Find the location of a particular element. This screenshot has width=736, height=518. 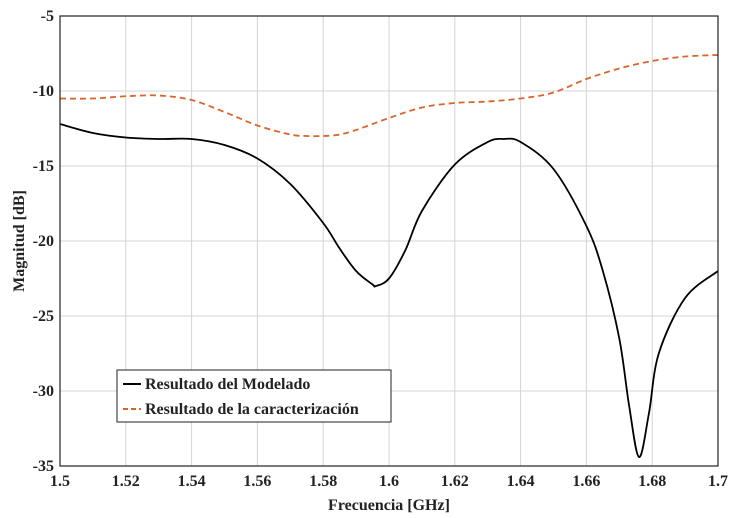

series-line-caracterizacion is located at coordinates (389, 96).